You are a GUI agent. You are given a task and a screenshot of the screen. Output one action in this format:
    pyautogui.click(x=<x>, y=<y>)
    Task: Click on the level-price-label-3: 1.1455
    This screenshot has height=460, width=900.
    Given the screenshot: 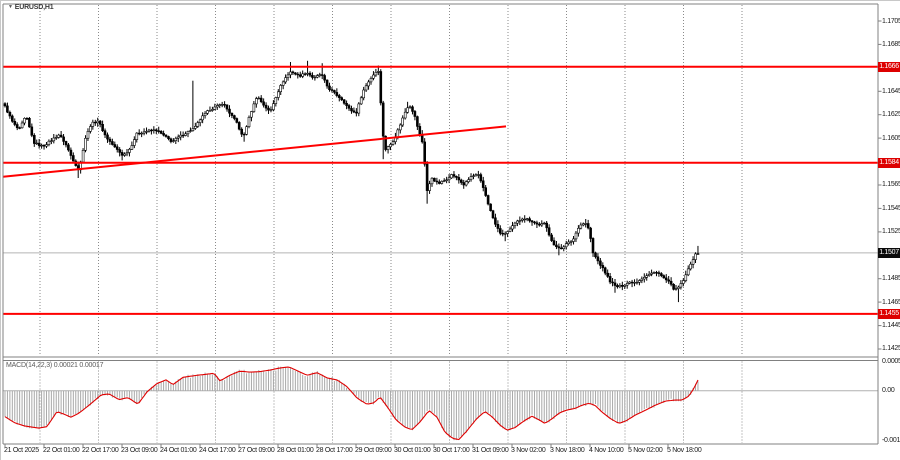 What is the action you would take?
    pyautogui.click(x=889, y=313)
    